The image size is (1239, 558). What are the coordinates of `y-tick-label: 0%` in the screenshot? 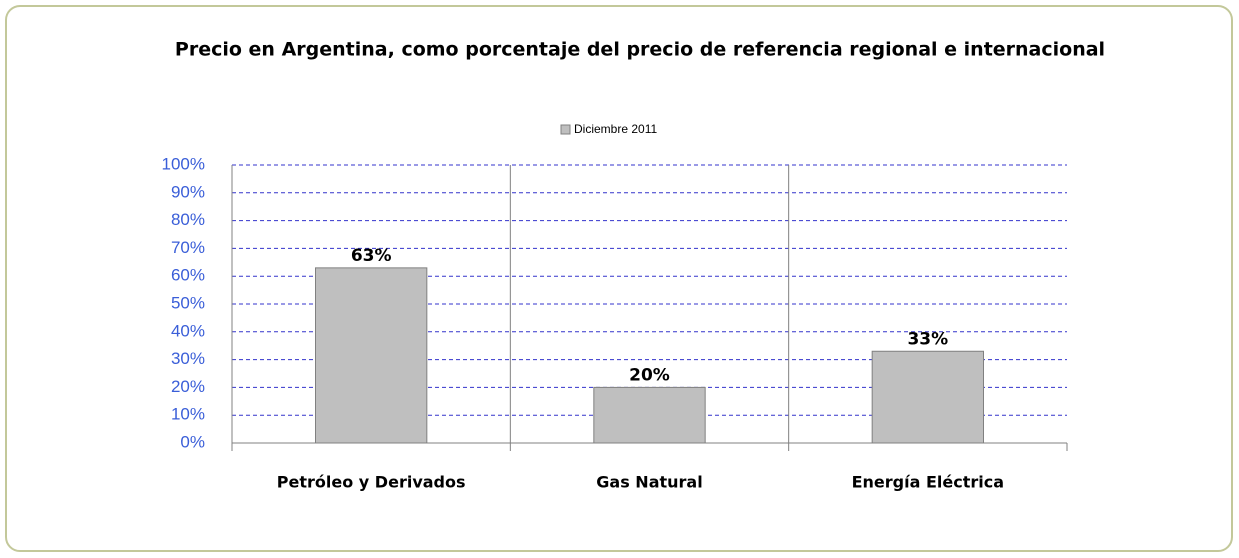 It's located at (192, 441).